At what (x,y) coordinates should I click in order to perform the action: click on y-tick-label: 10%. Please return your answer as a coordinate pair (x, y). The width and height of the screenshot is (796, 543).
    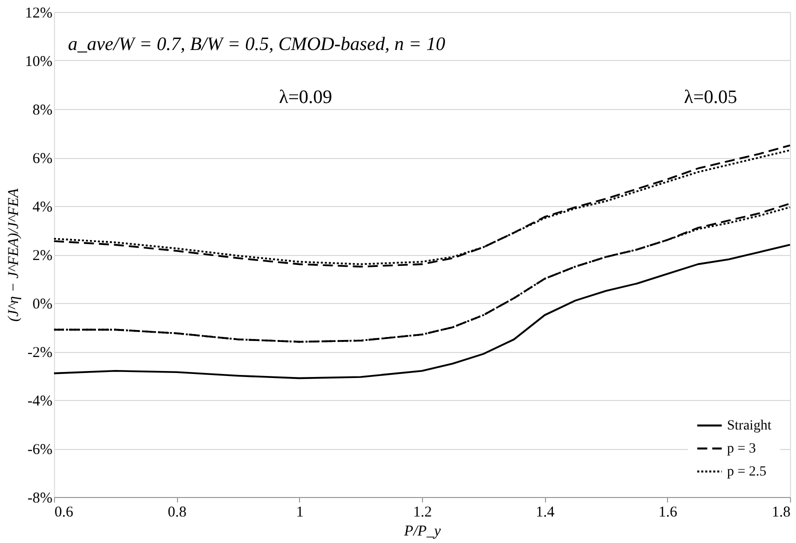
    Looking at the image, I should click on (38, 62).